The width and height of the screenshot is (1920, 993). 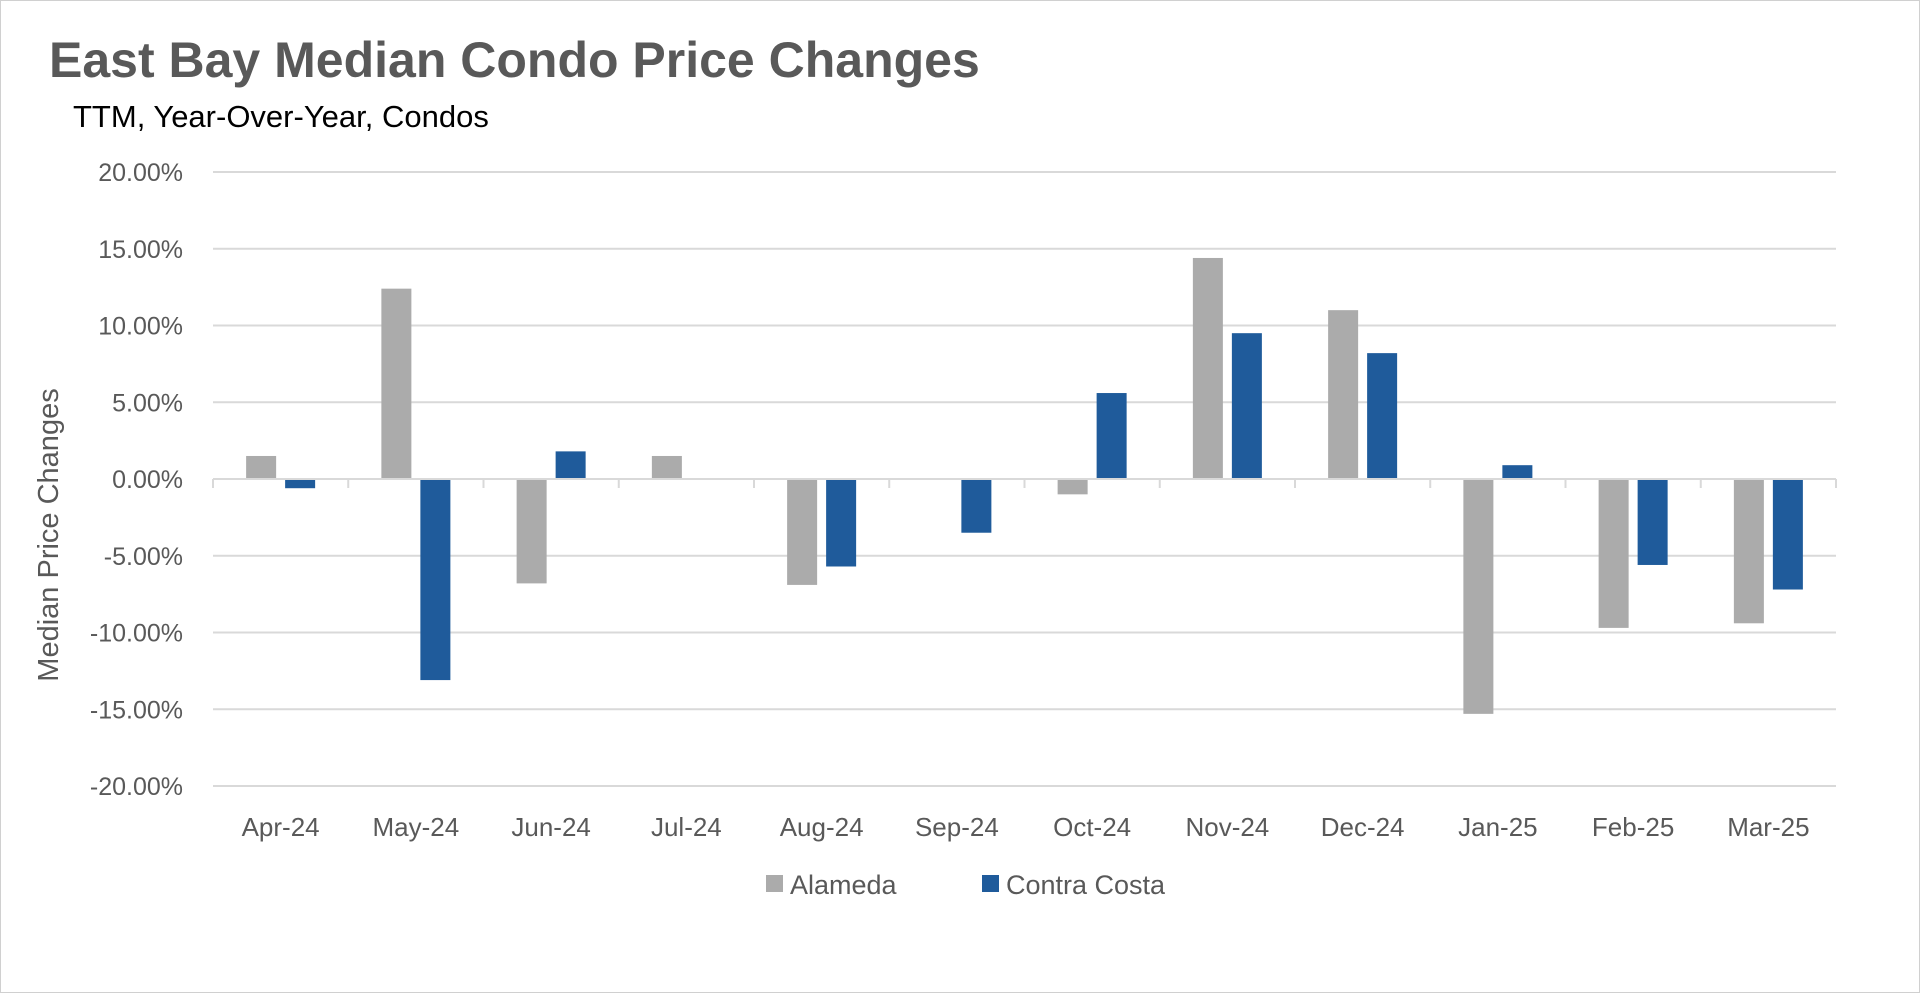 What do you see at coordinates (1633, 827) in the screenshot?
I see `x-tick-label: Feb-25` at bounding box center [1633, 827].